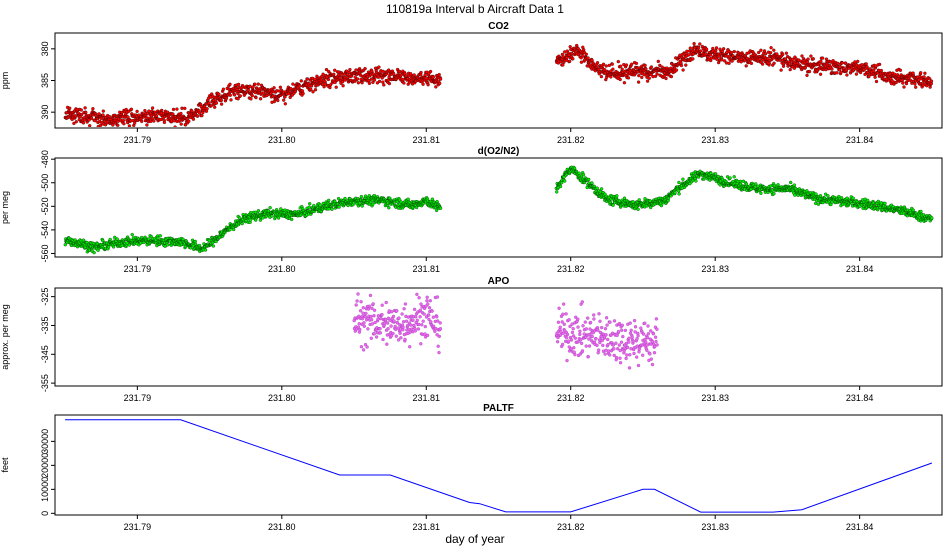 The height and width of the screenshot is (555, 950). Describe the element at coordinates (498, 408) in the screenshot. I see `panel-title: PALTF` at that location.